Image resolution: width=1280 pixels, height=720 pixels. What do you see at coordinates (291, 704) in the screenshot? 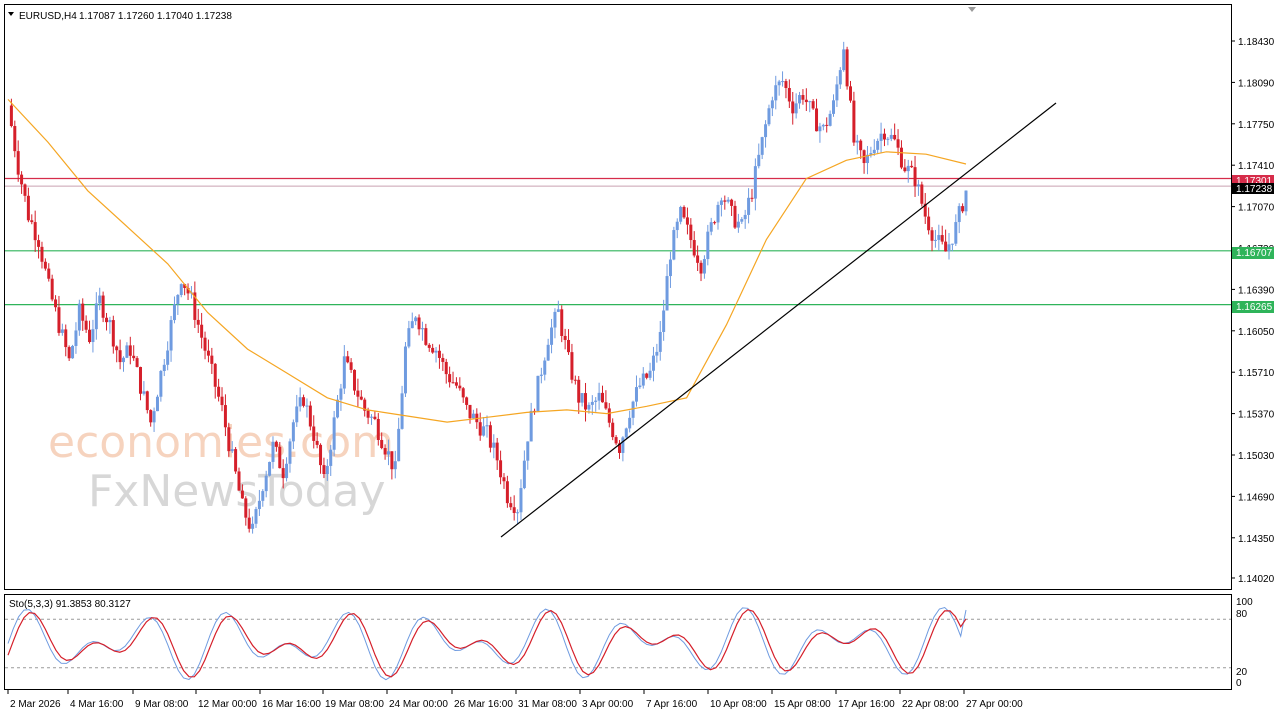
I see `x-tick-label: 16 Mar 16:00` at bounding box center [291, 704].